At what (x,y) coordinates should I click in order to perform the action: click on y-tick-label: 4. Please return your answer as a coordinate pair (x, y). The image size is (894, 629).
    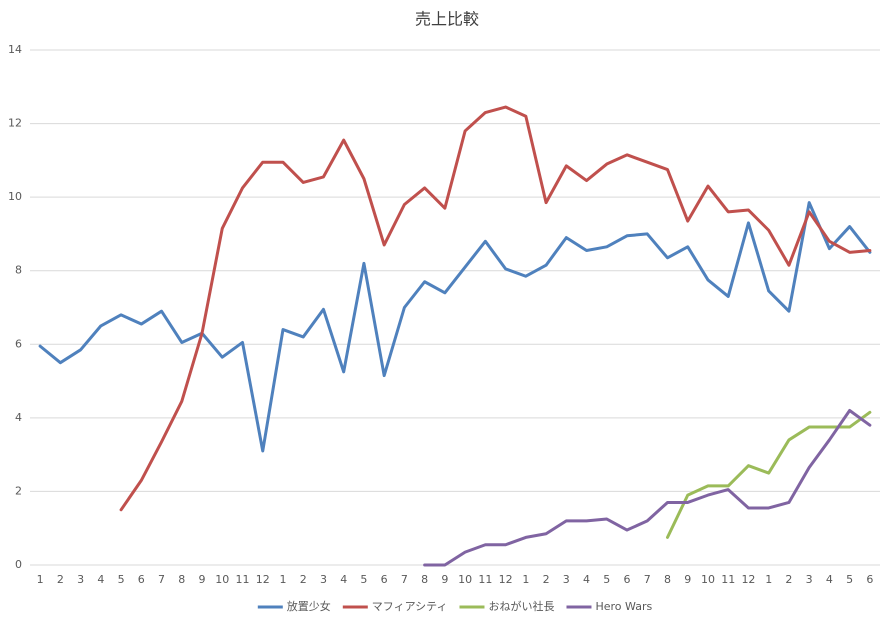
    Looking at the image, I should click on (18, 417).